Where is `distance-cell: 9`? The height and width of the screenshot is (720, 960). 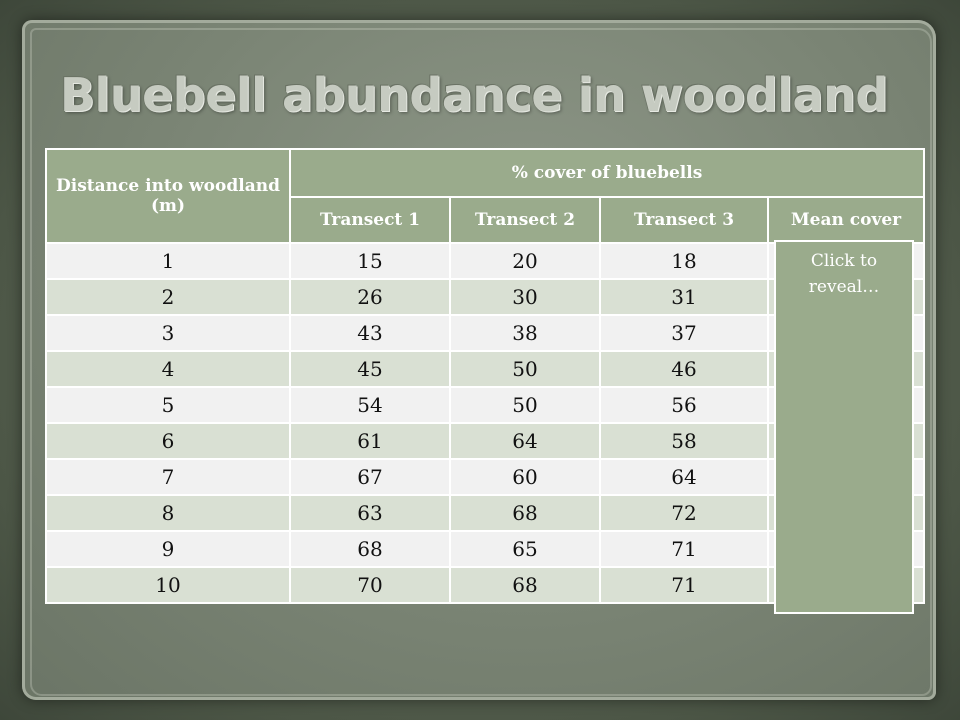
distance-cell: 9 is located at coordinates (168, 549).